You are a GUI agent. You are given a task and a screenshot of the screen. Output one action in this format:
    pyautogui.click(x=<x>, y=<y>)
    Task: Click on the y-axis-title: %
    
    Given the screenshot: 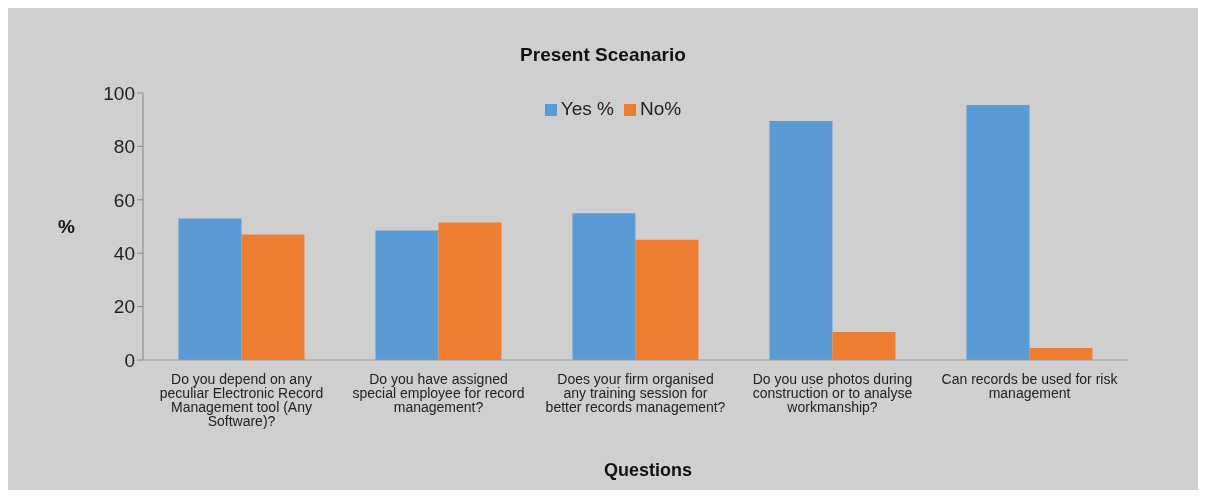 What is the action you would take?
    pyautogui.click(x=66, y=227)
    